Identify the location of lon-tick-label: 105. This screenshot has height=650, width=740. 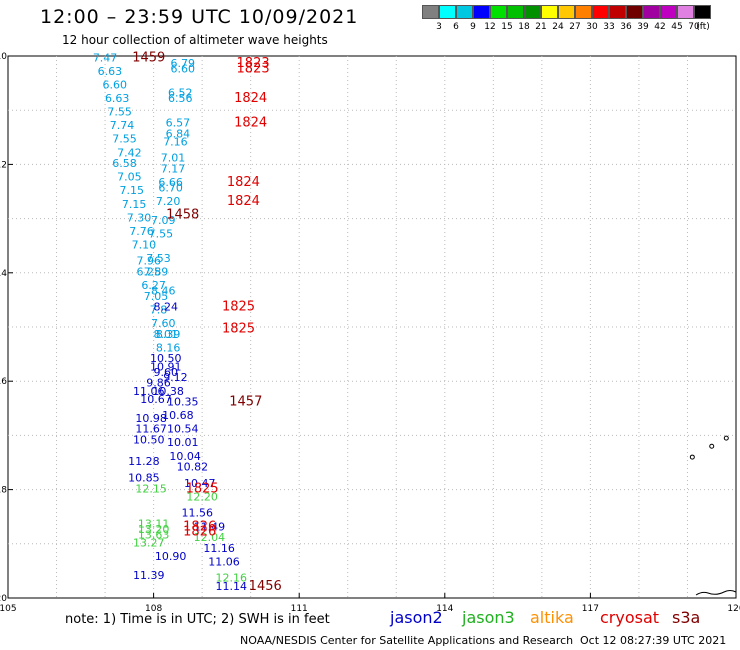
(8, 609).